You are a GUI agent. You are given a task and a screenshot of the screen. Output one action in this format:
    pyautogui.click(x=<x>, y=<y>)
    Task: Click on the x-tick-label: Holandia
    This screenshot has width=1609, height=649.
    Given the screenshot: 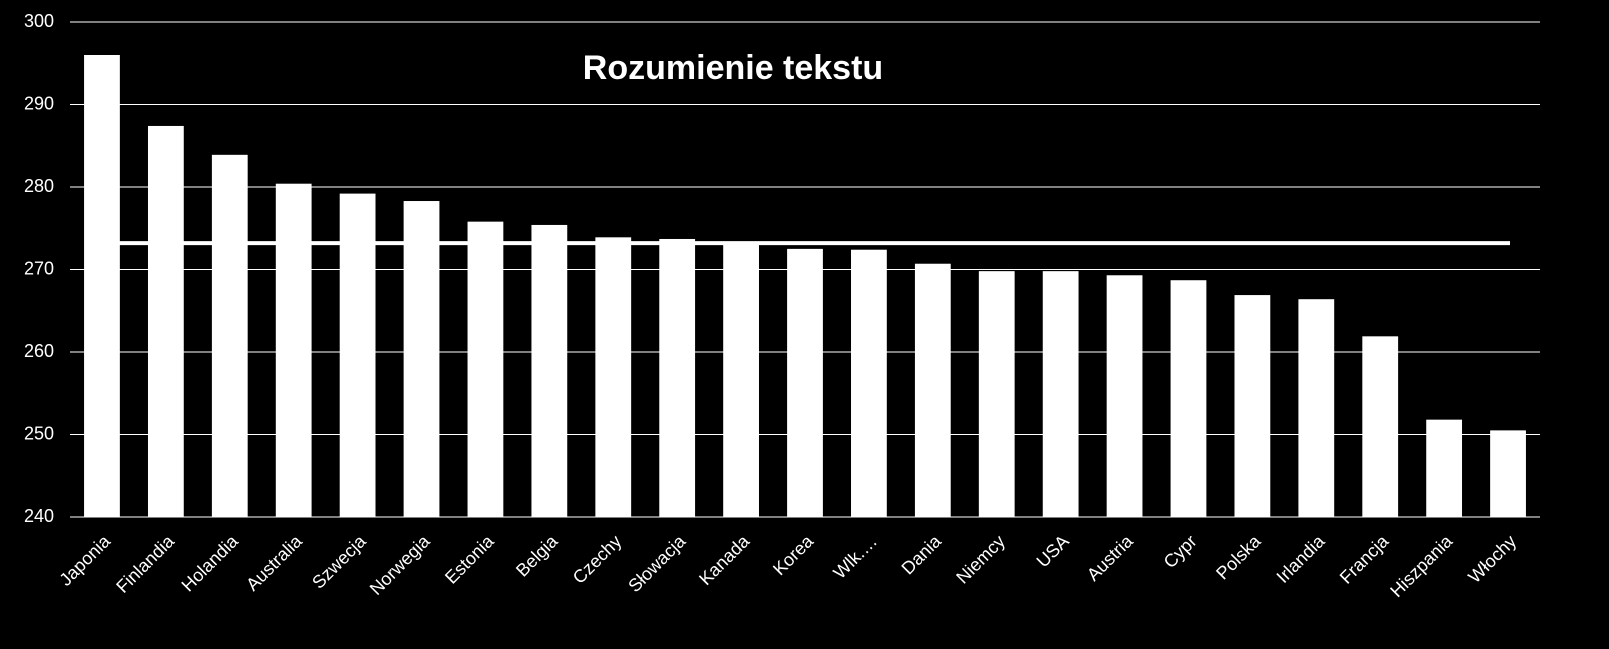 What is the action you would take?
    pyautogui.click(x=210, y=562)
    